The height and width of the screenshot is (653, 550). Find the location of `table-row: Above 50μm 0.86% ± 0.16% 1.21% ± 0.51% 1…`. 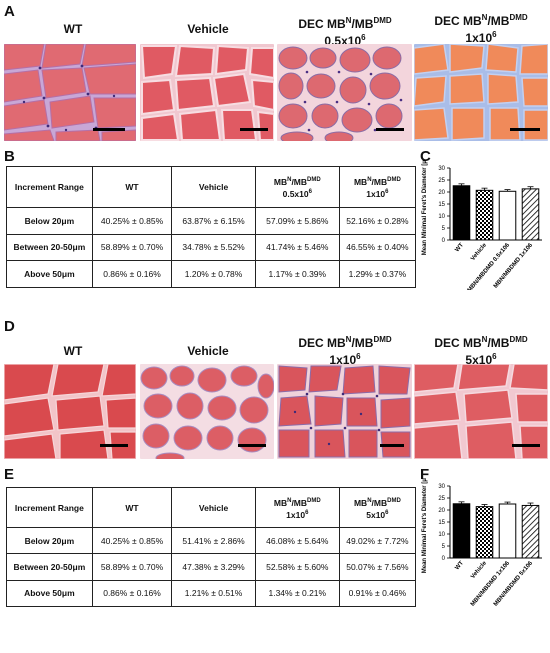

table-row: Above 50μm 0.86% ± 0.16% 1.21% ± 0.51% 1… is located at coordinates (211, 593).